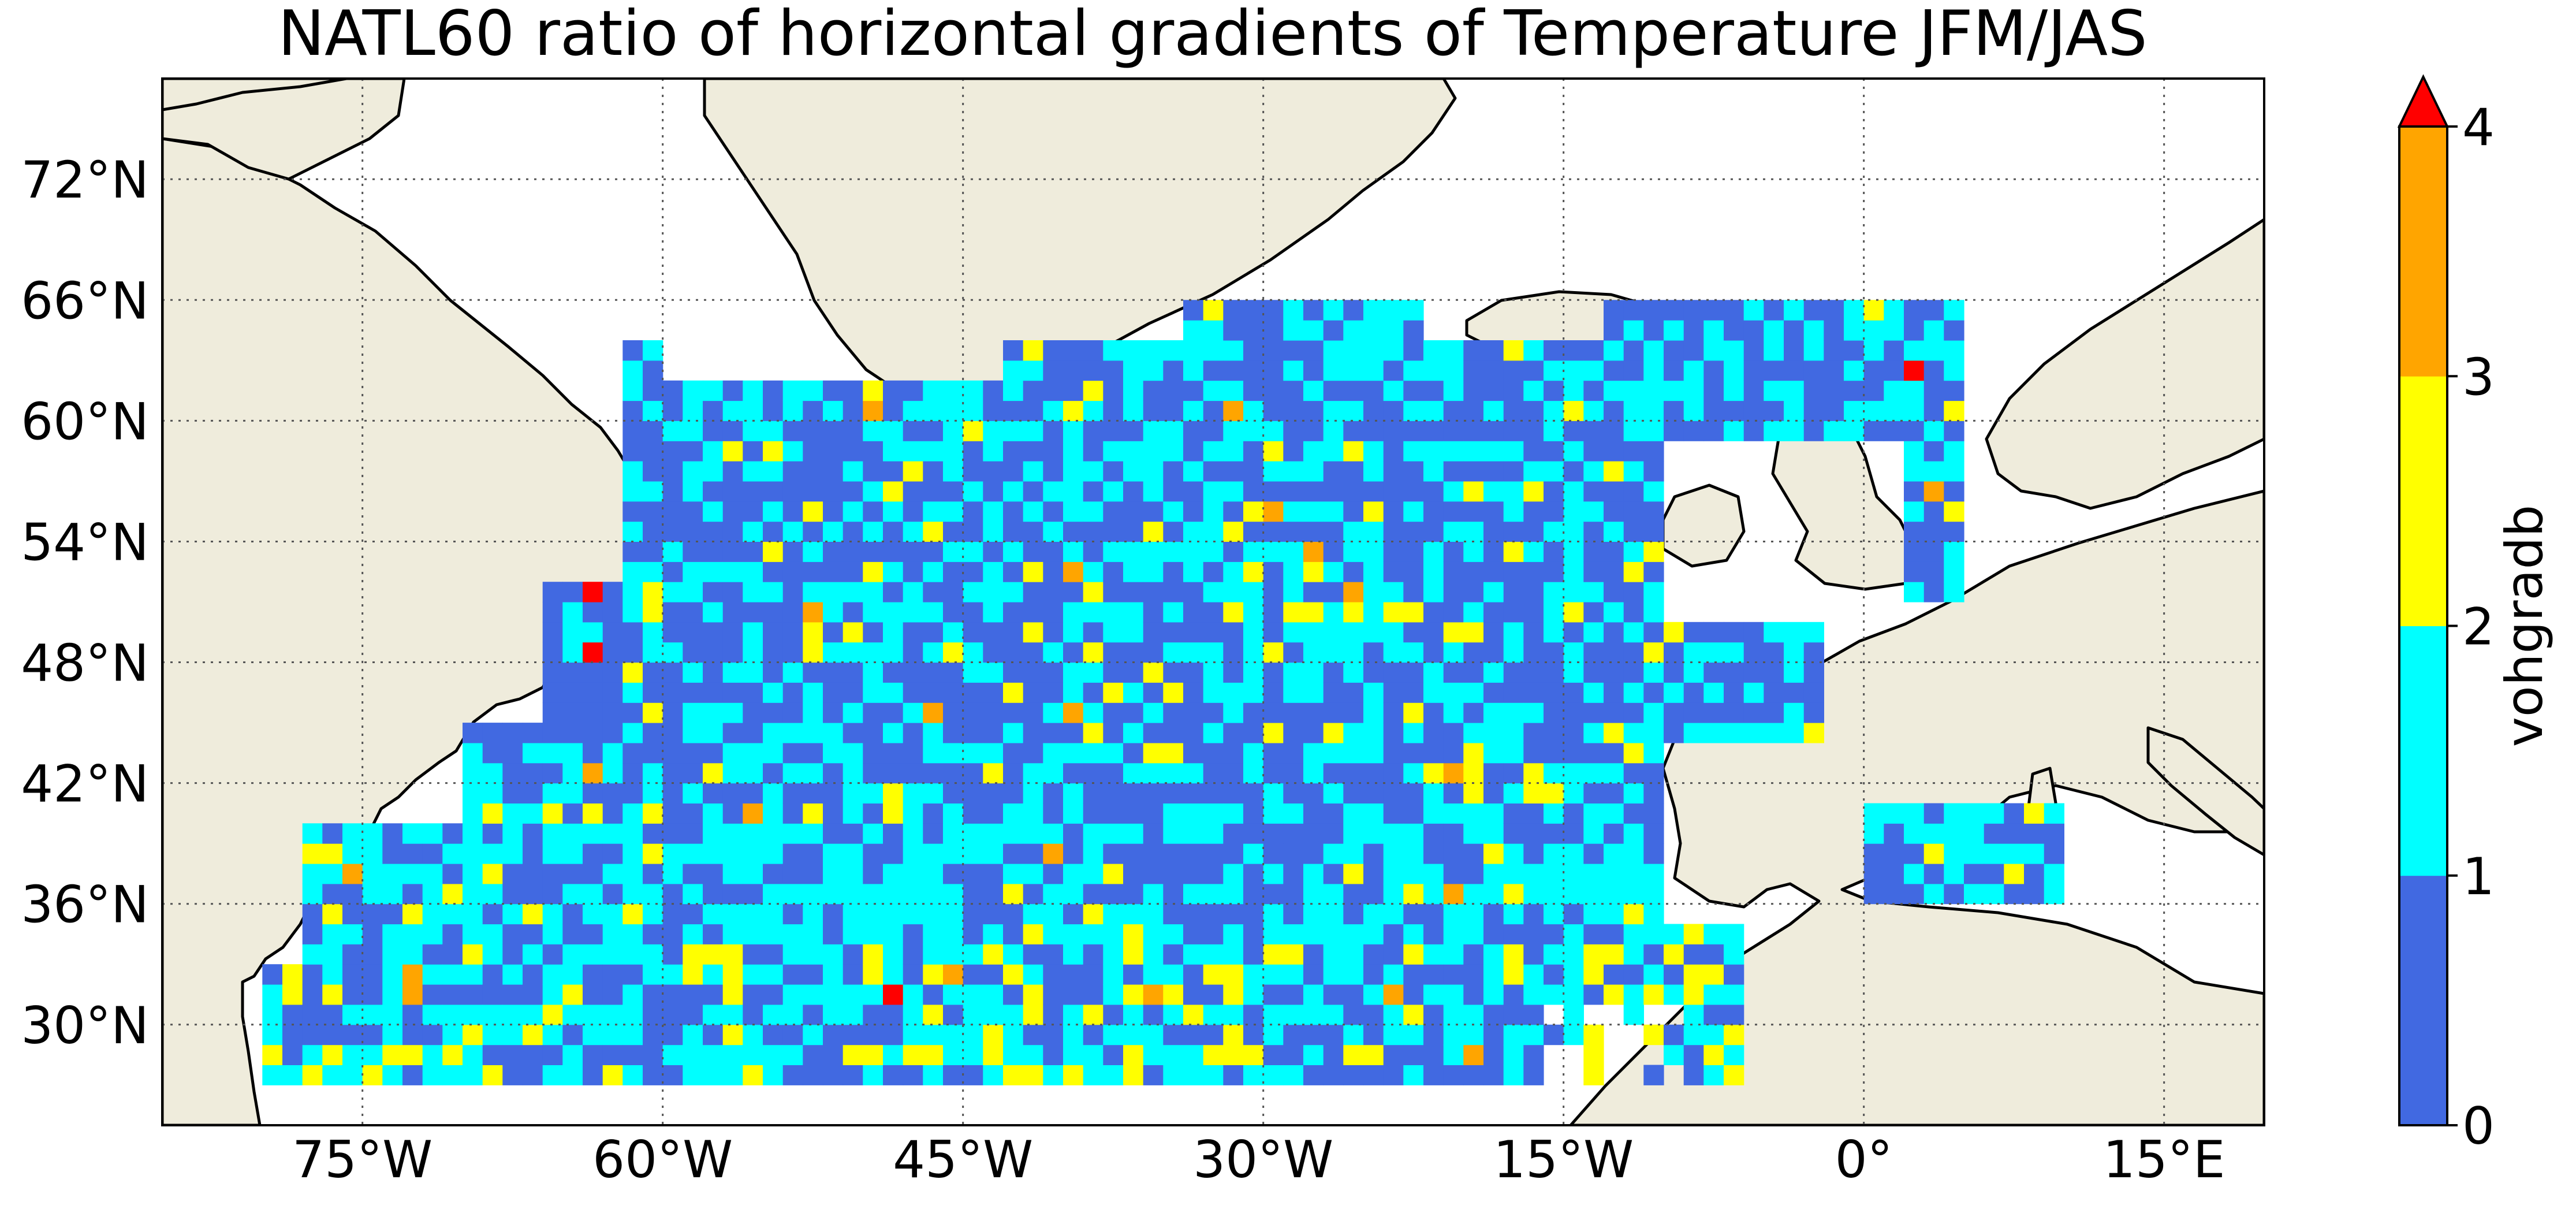 Image resolution: width=2576 pixels, height=1209 pixels. What do you see at coordinates (2205, 791) in the screenshot?
I see `land-italy` at bounding box center [2205, 791].